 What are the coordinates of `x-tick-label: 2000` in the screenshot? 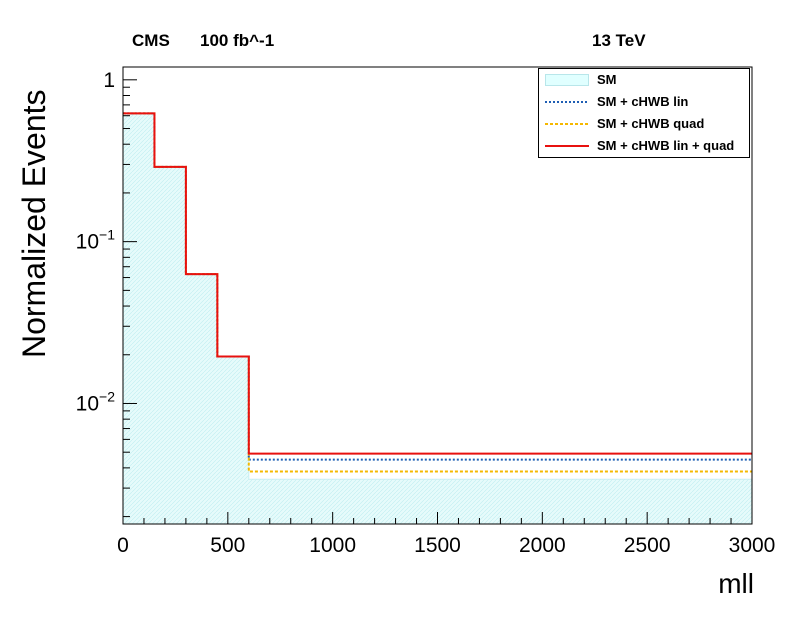 It's located at (542, 545).